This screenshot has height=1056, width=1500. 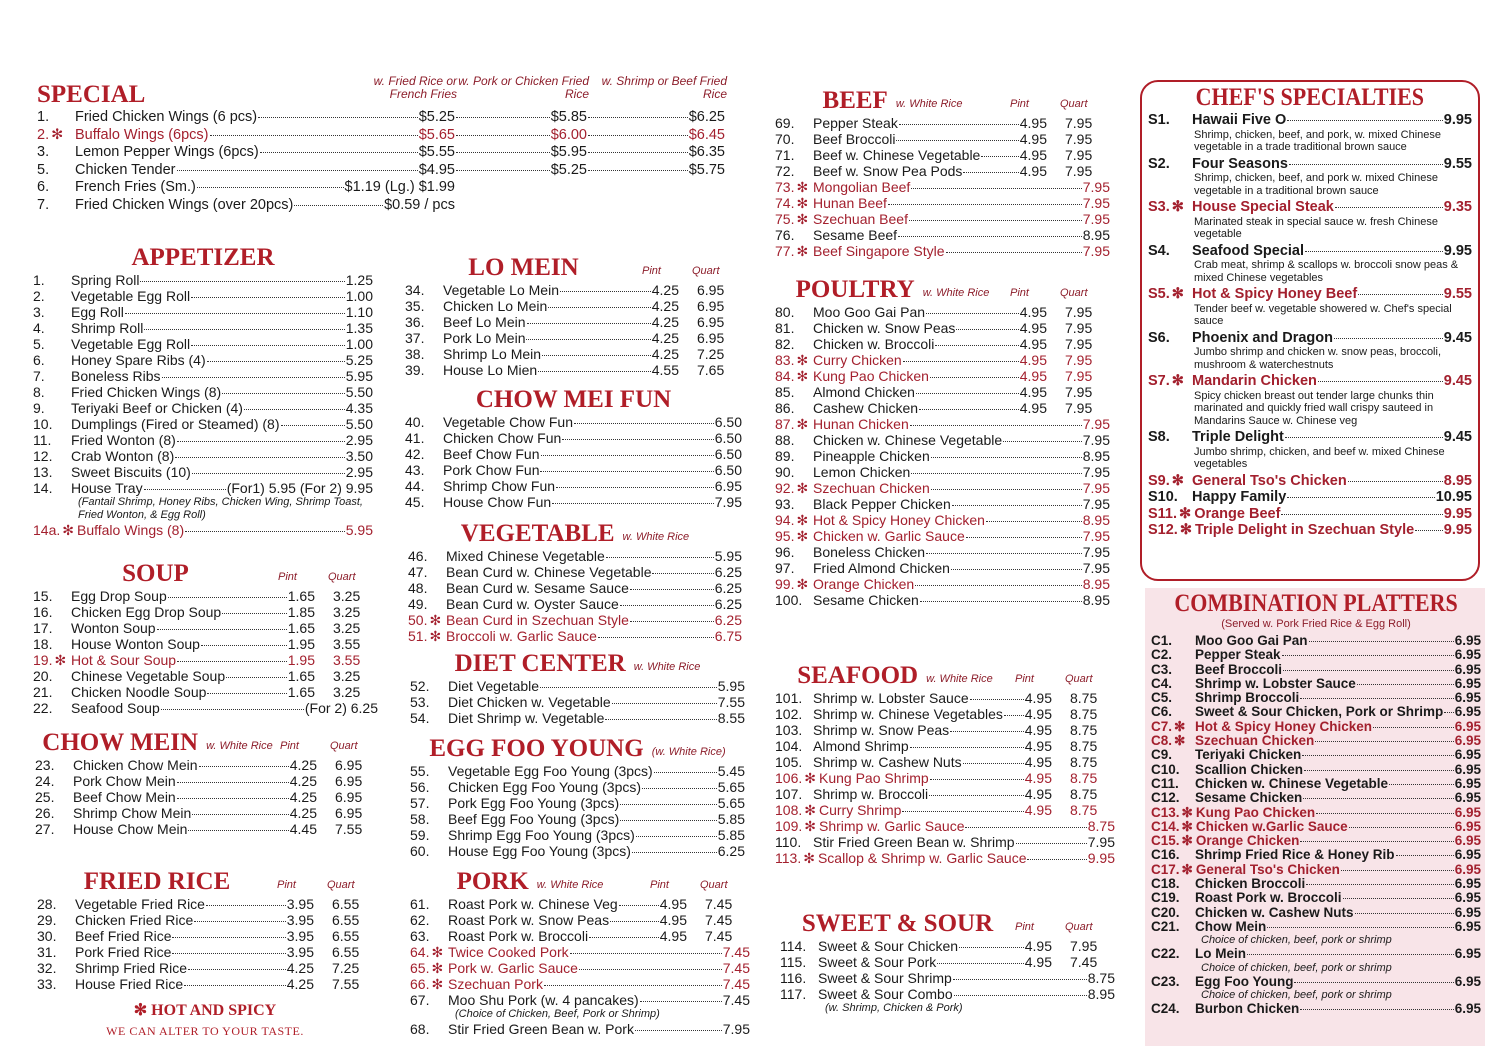 I want to click on item-number-text: S9., so click(x=1159, y=480).